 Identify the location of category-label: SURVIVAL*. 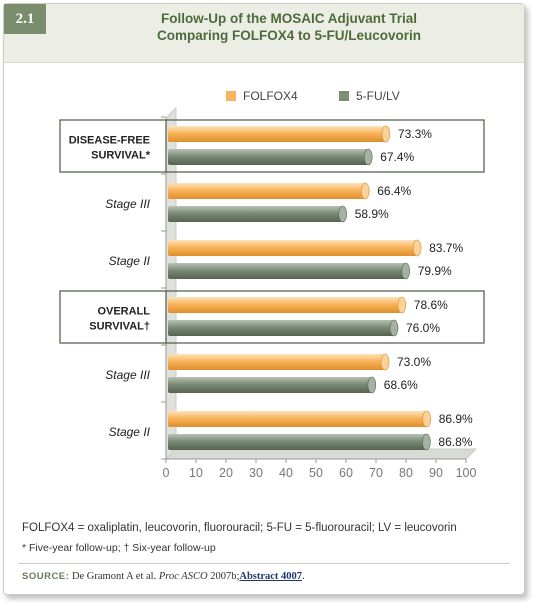
(121, 156).